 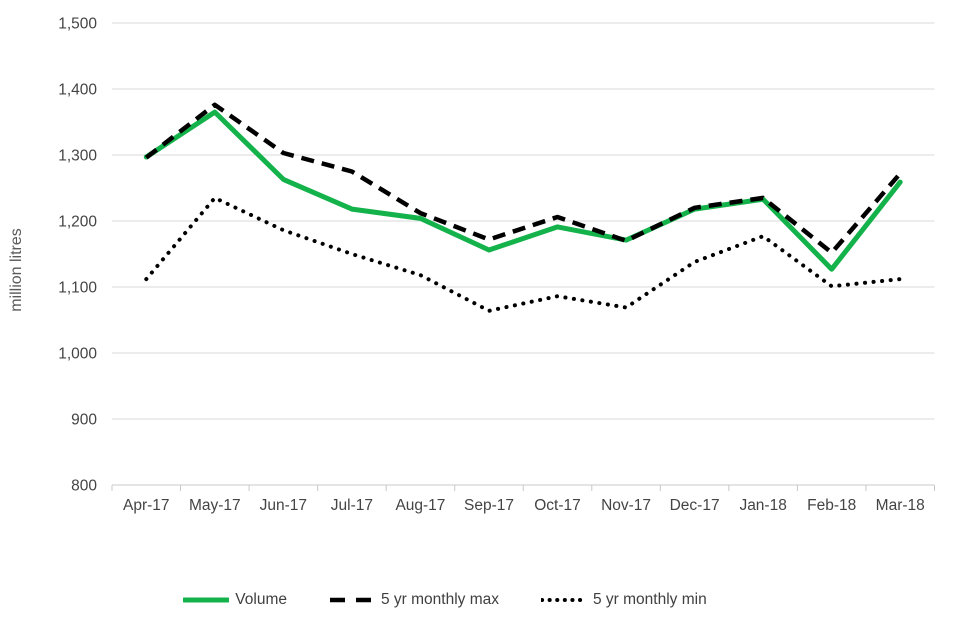 I want to click on y-tick-label: 800, so click(x=84, y=486).